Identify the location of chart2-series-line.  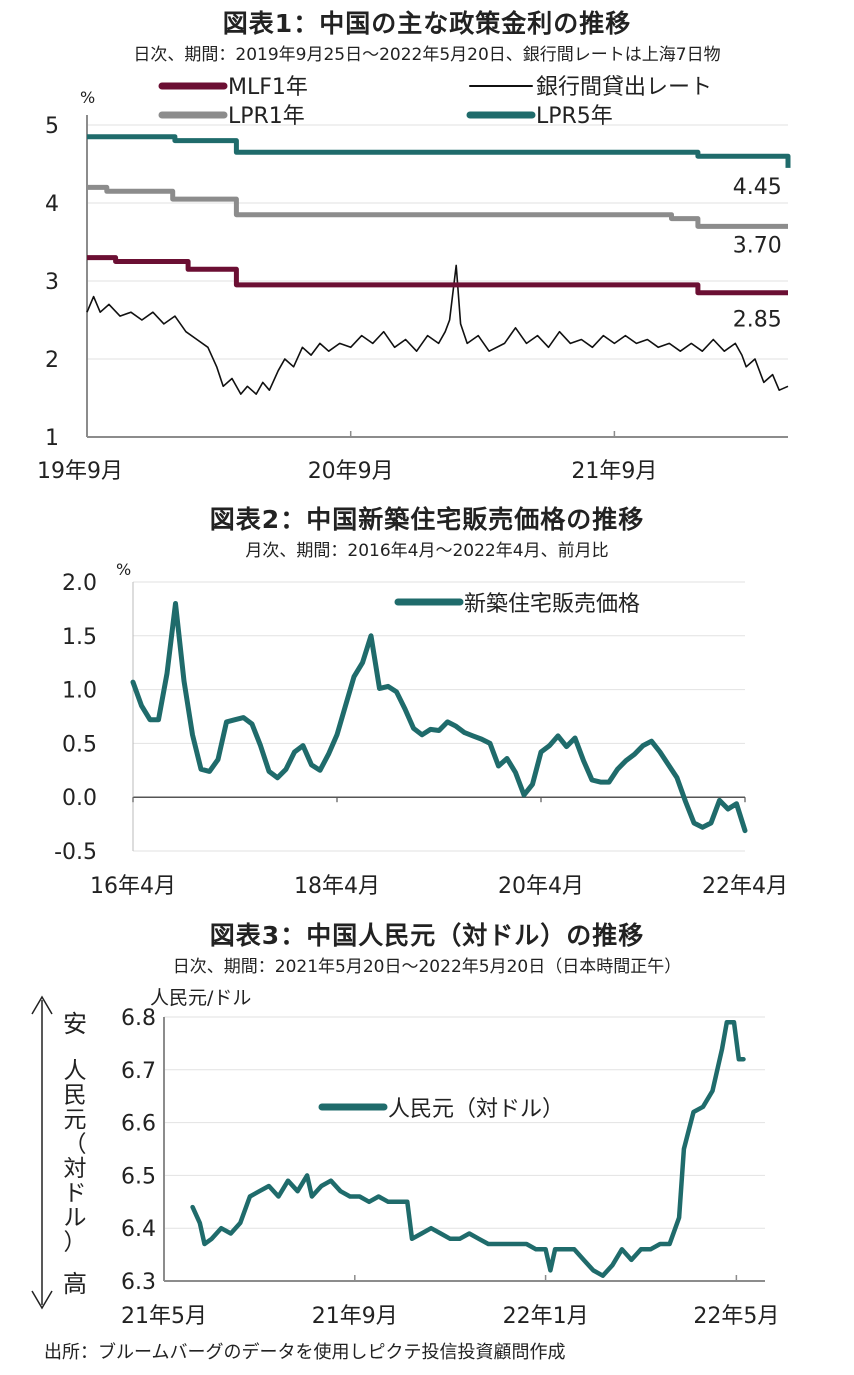
(439, 717).